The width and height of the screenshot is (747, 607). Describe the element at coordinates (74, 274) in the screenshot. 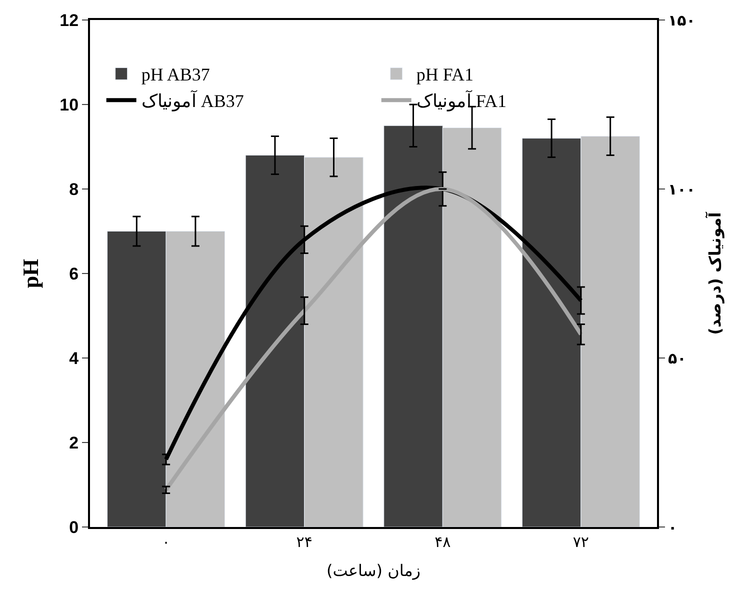

I see `y-tick-label: 6` at that location.